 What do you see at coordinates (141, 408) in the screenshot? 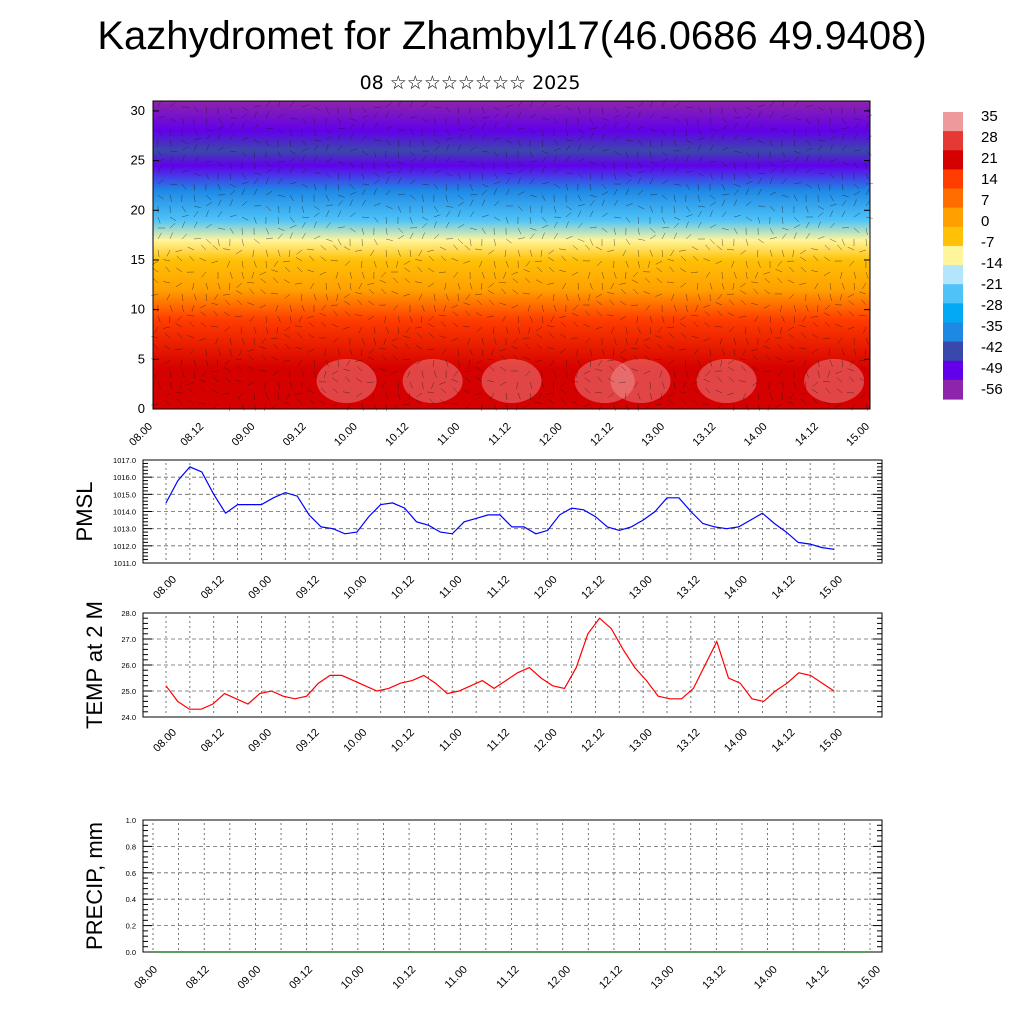
I see `y-tick-label: 0` at bounding box center [141, 408].